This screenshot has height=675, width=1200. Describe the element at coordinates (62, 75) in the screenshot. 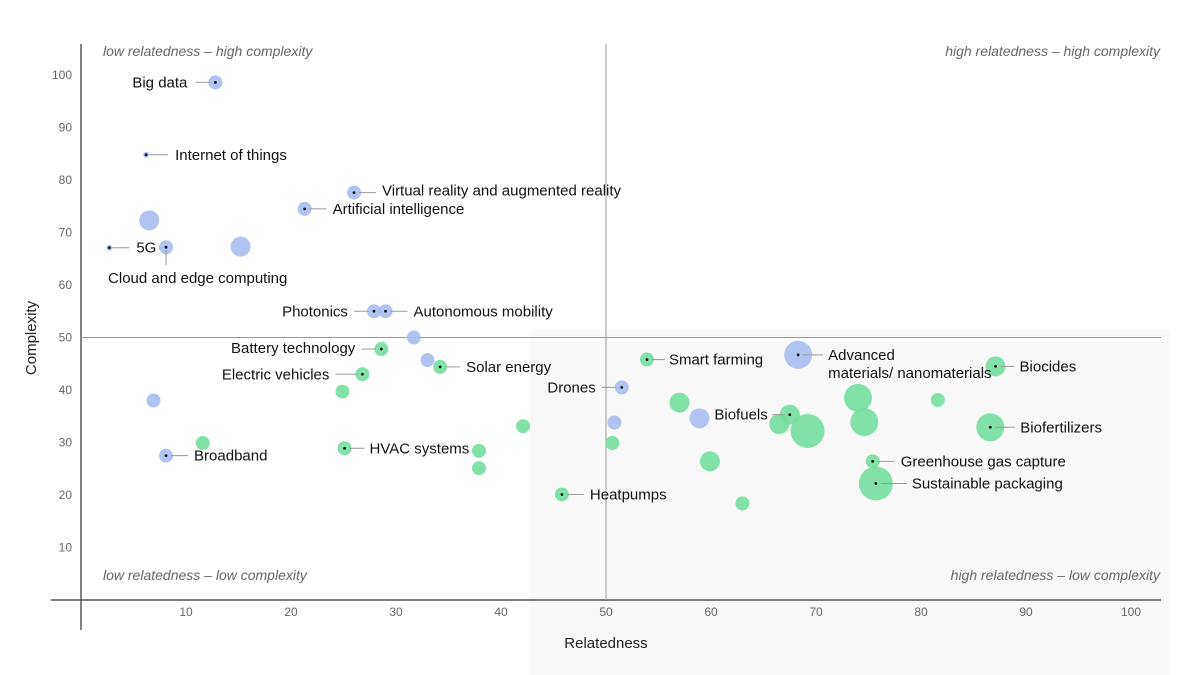

I see `y-tick-label: 100` at that location.